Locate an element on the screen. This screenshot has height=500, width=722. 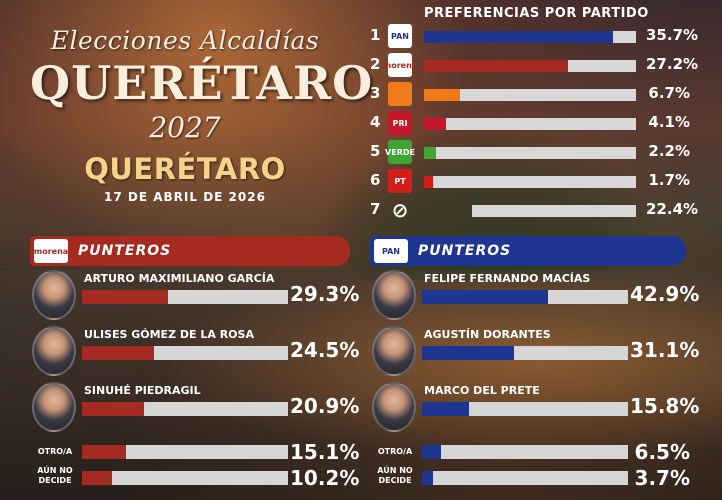
other-option-percentage: 15.1% is located at coordinates (325, 452).